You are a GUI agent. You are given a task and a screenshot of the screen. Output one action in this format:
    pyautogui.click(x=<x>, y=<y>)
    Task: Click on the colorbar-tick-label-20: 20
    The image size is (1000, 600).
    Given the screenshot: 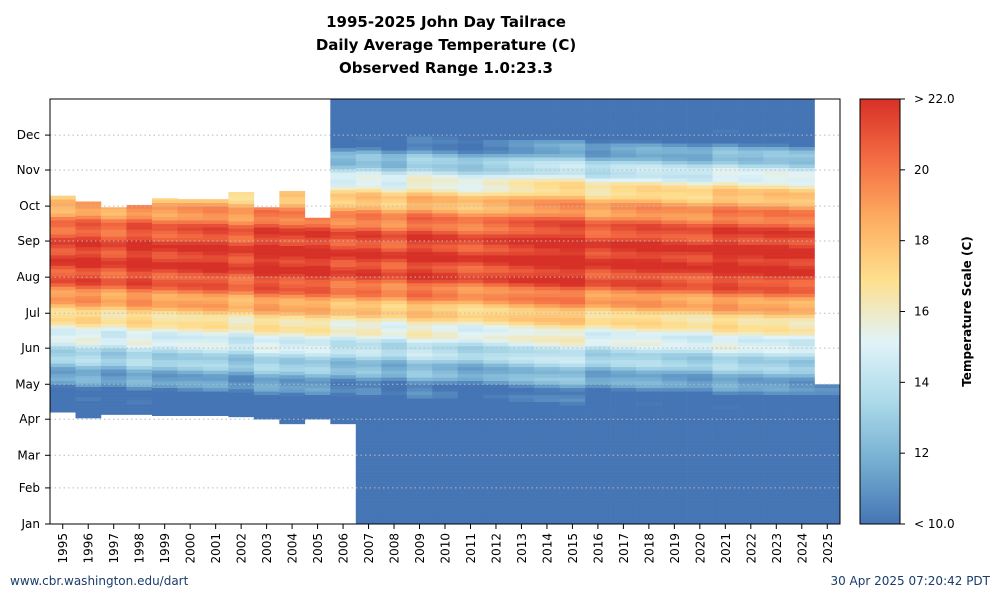 What is the action you would take?
    pyautogui.click(x=921, y=170)
    